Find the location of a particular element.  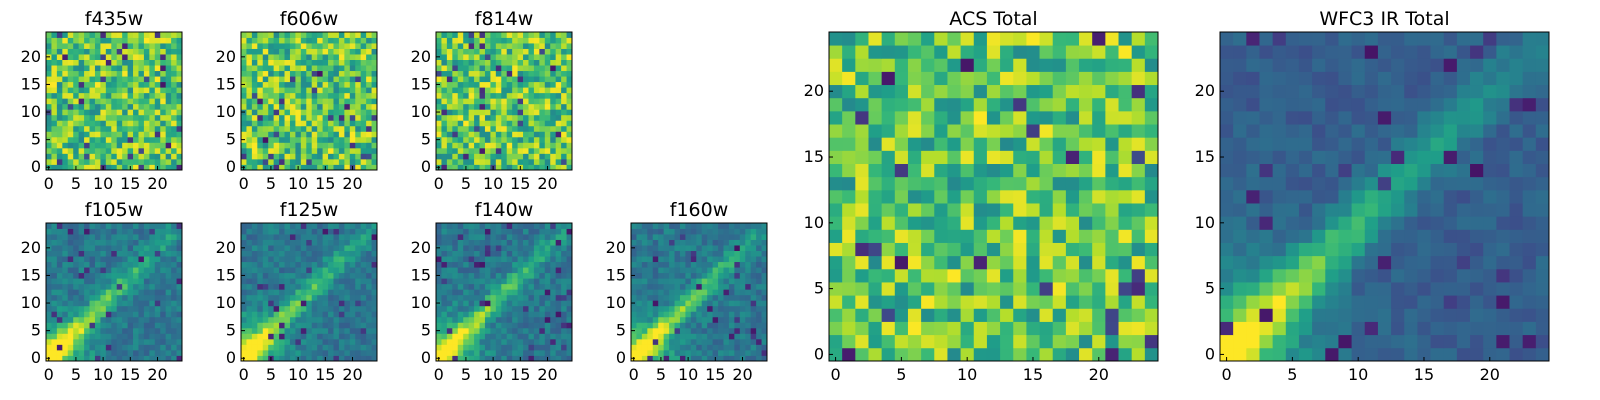

axes-frame is located at coordinates (504, 292).